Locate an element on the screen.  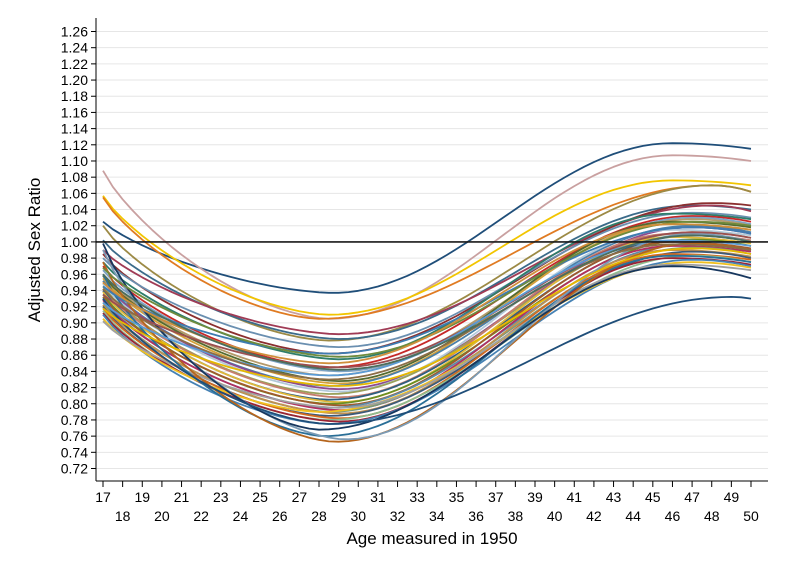
x-tick-label: 30 is located at coordinates (358, 516).